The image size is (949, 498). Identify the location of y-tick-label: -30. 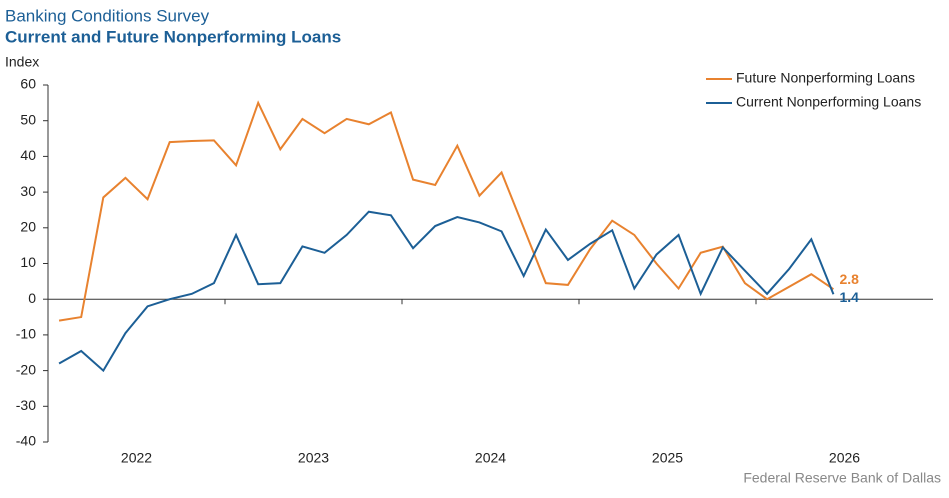
(26, 405).